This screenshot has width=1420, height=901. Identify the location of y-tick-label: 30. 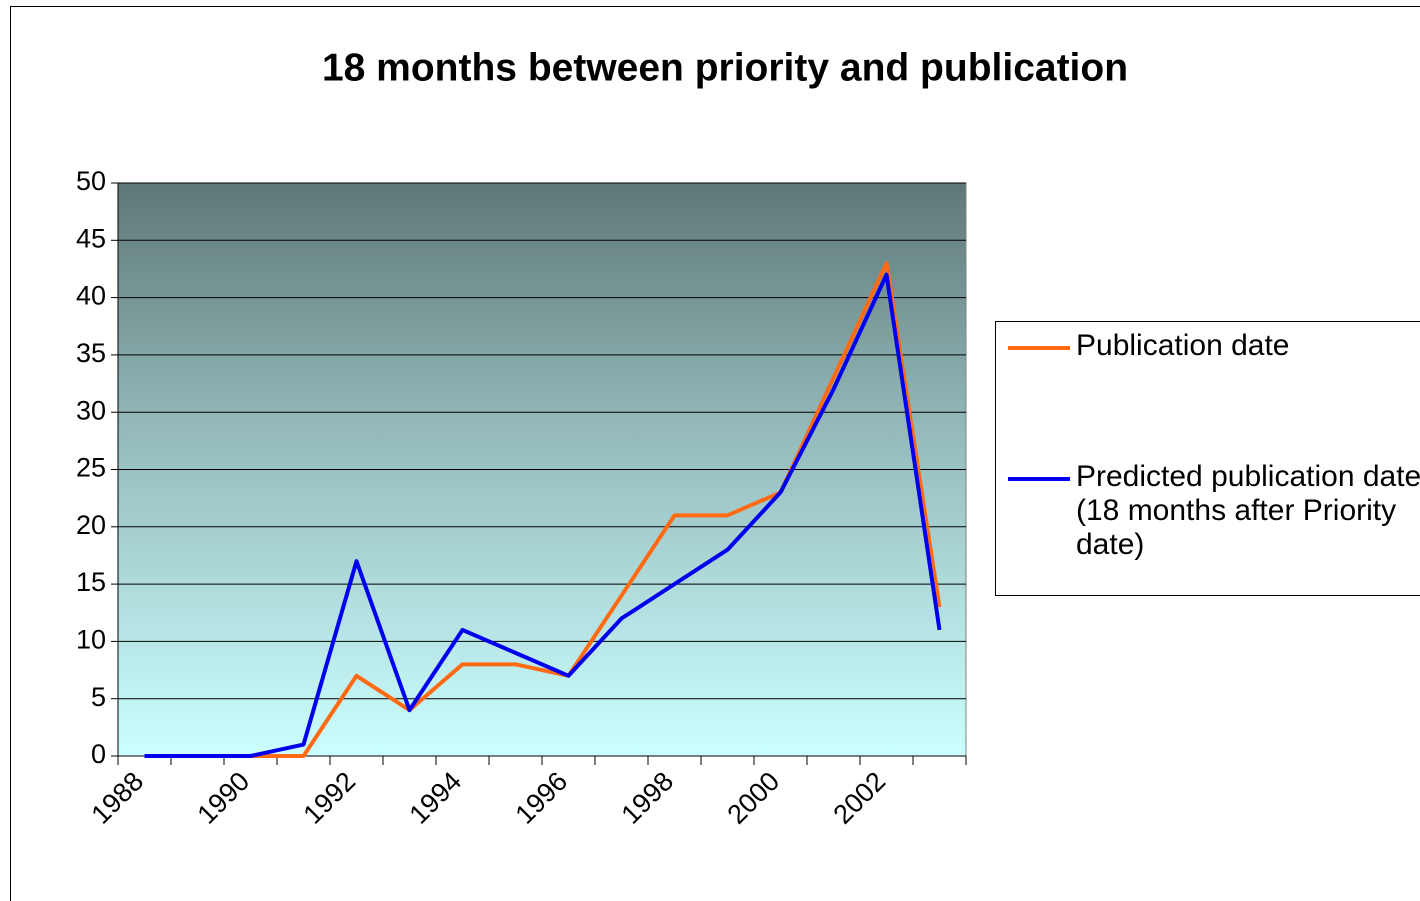
(91, 410).